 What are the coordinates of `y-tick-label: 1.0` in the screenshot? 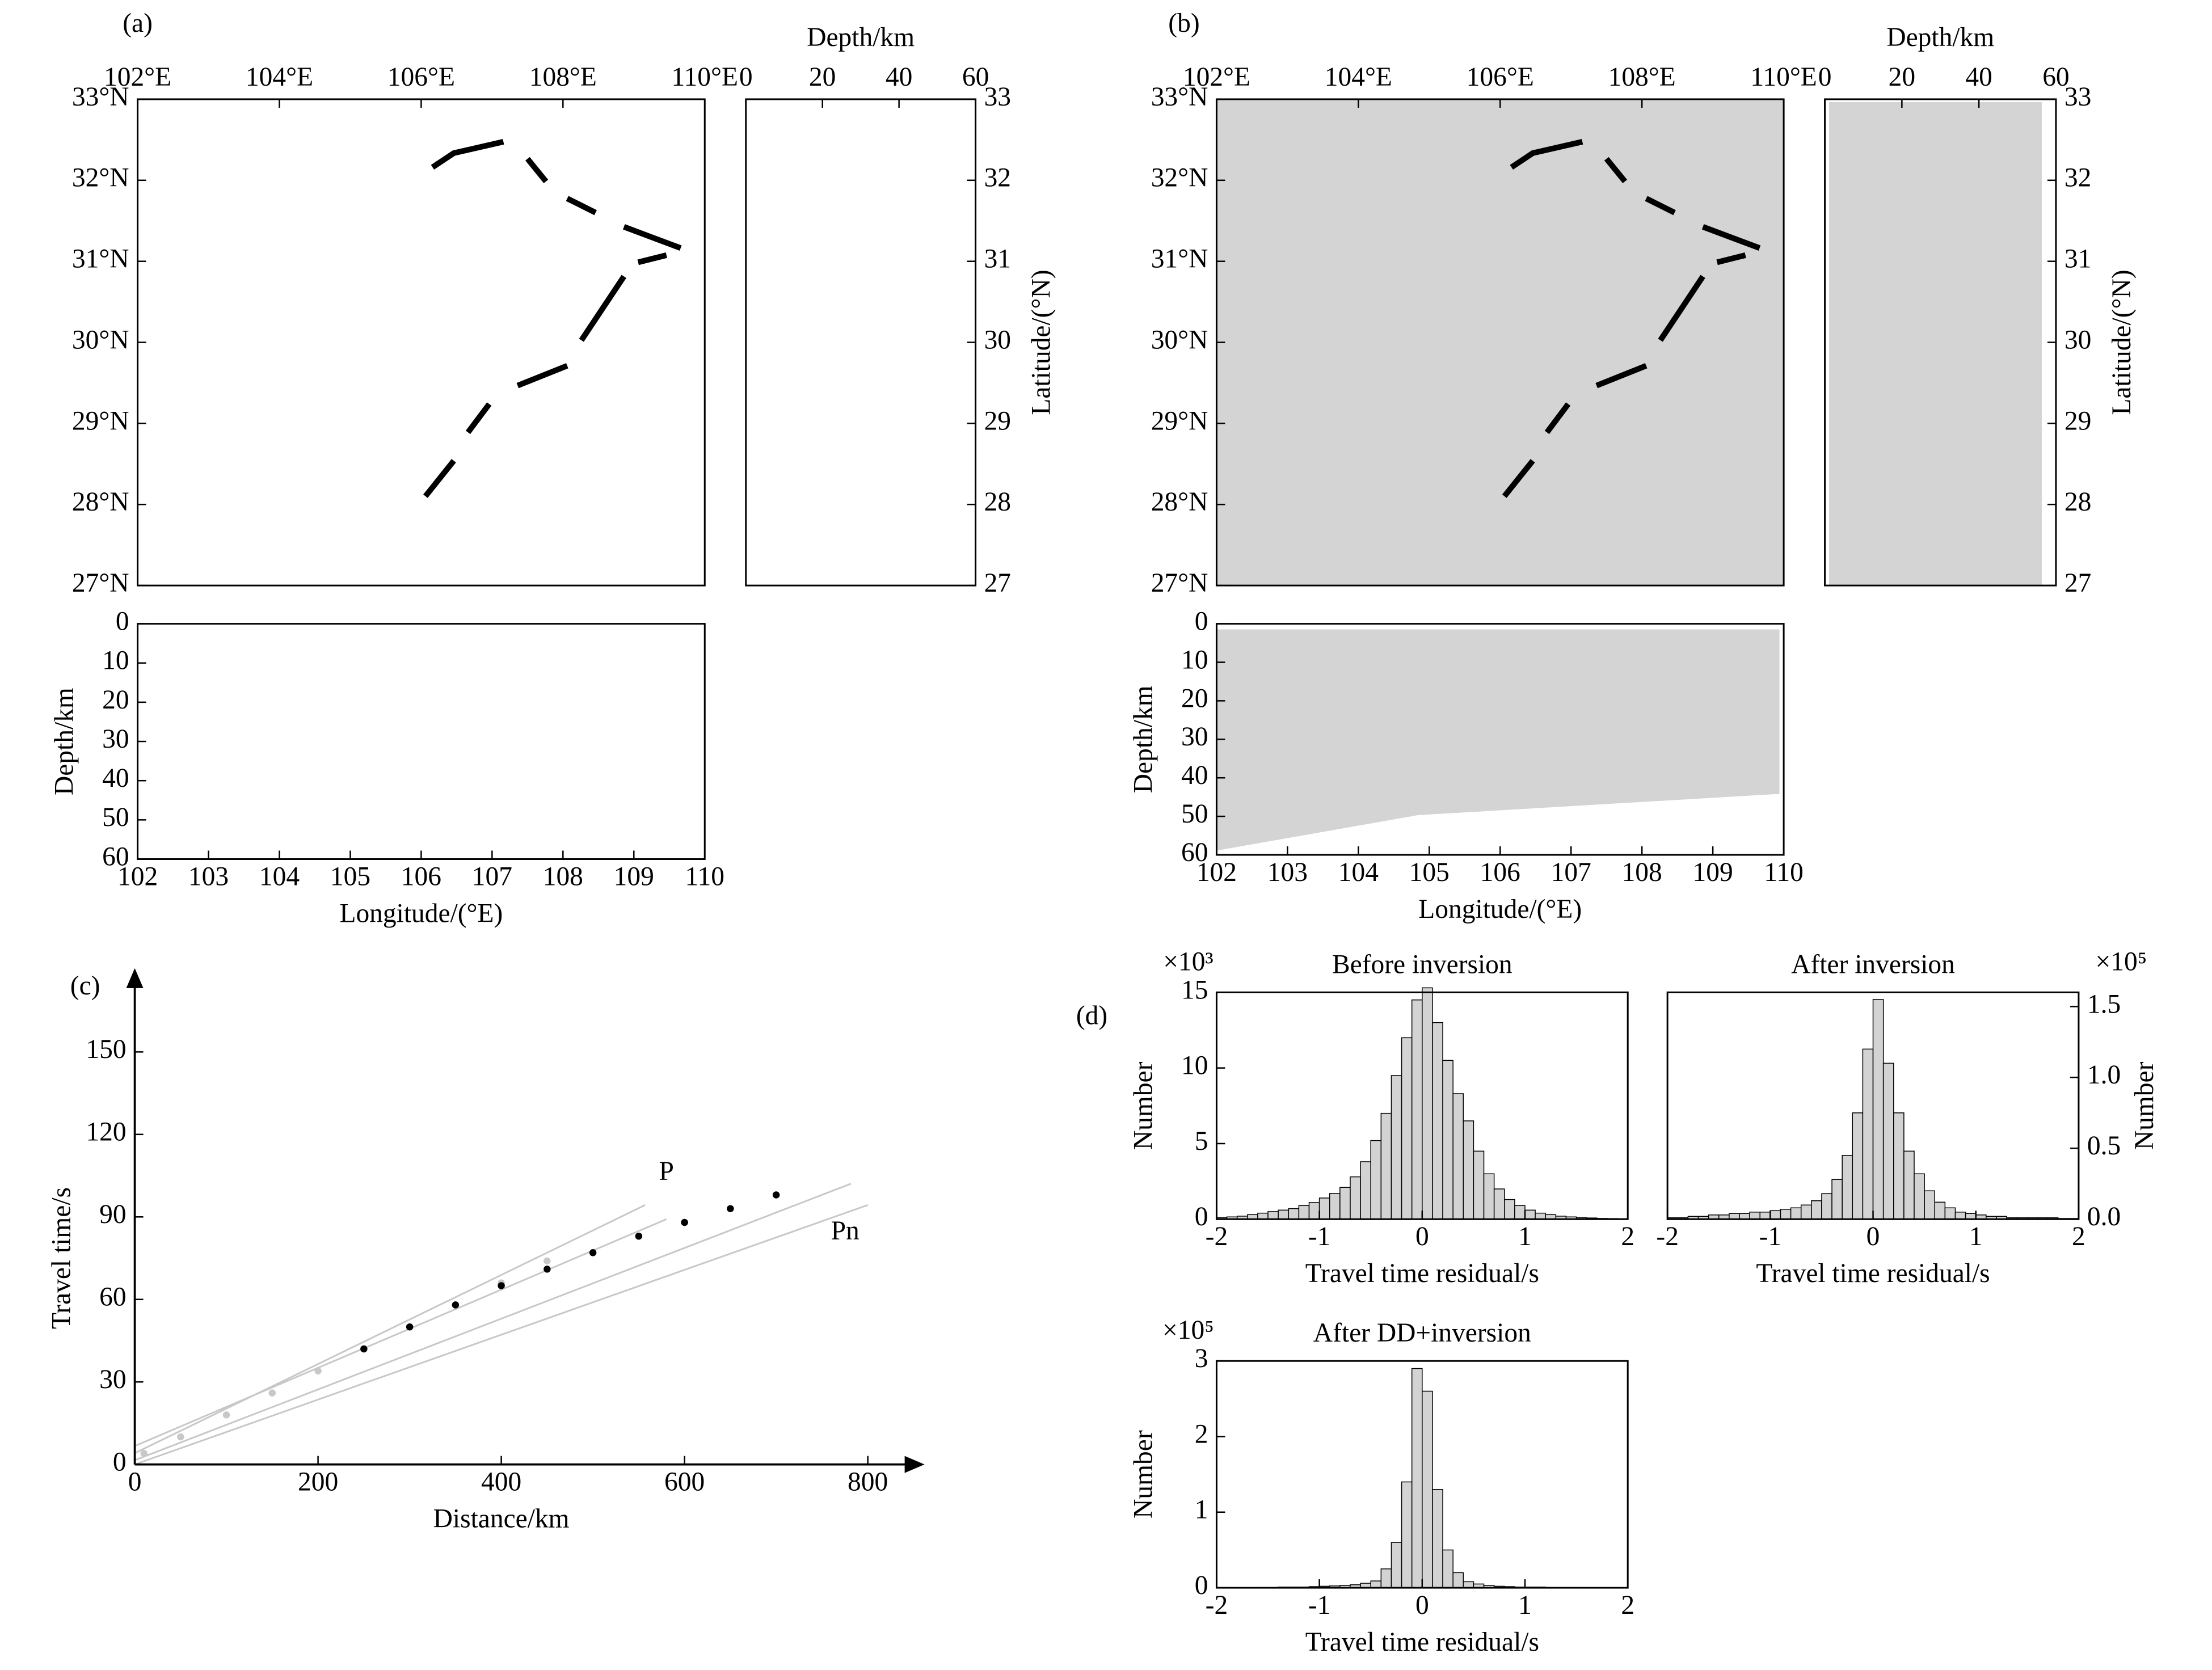 It's located at (2104, 1075).